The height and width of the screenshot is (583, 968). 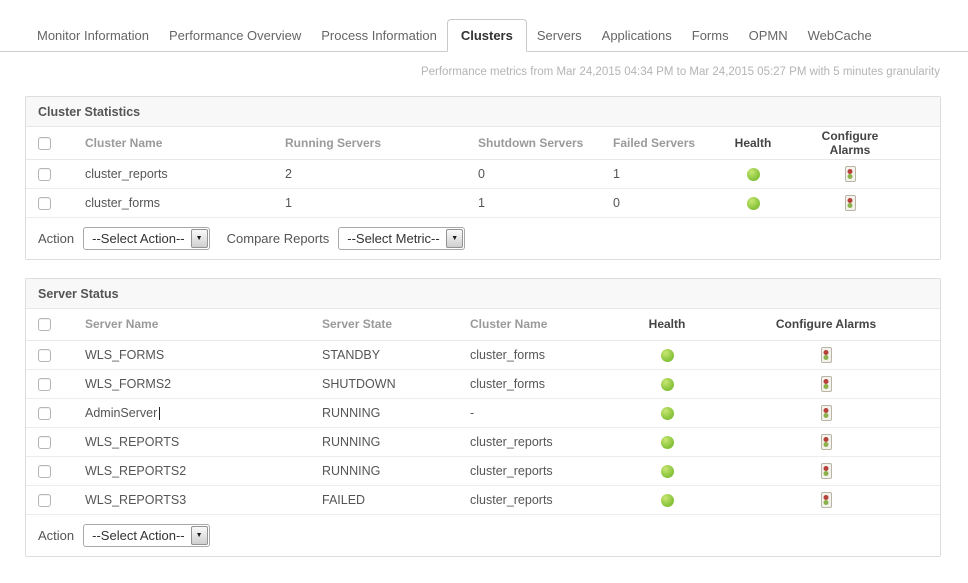 I want to click on cluster-statistics-title: Cluster Statistics, so click(x=483, y=112).